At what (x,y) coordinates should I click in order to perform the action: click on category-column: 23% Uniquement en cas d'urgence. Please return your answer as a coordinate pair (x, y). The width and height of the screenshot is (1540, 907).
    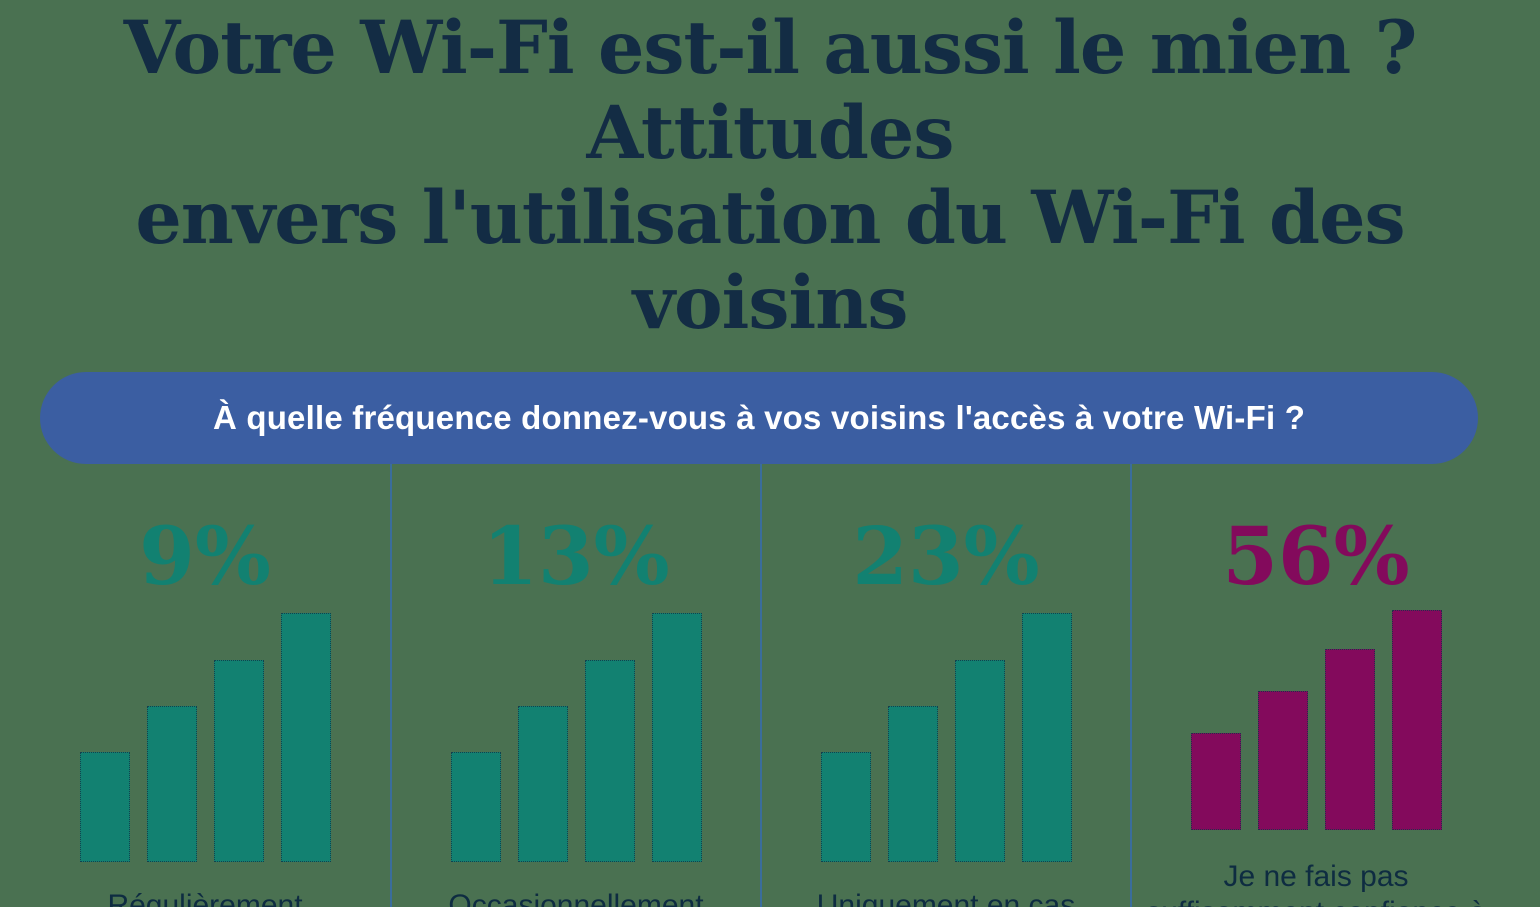
    Looking at the image, I should click on (945, 685).